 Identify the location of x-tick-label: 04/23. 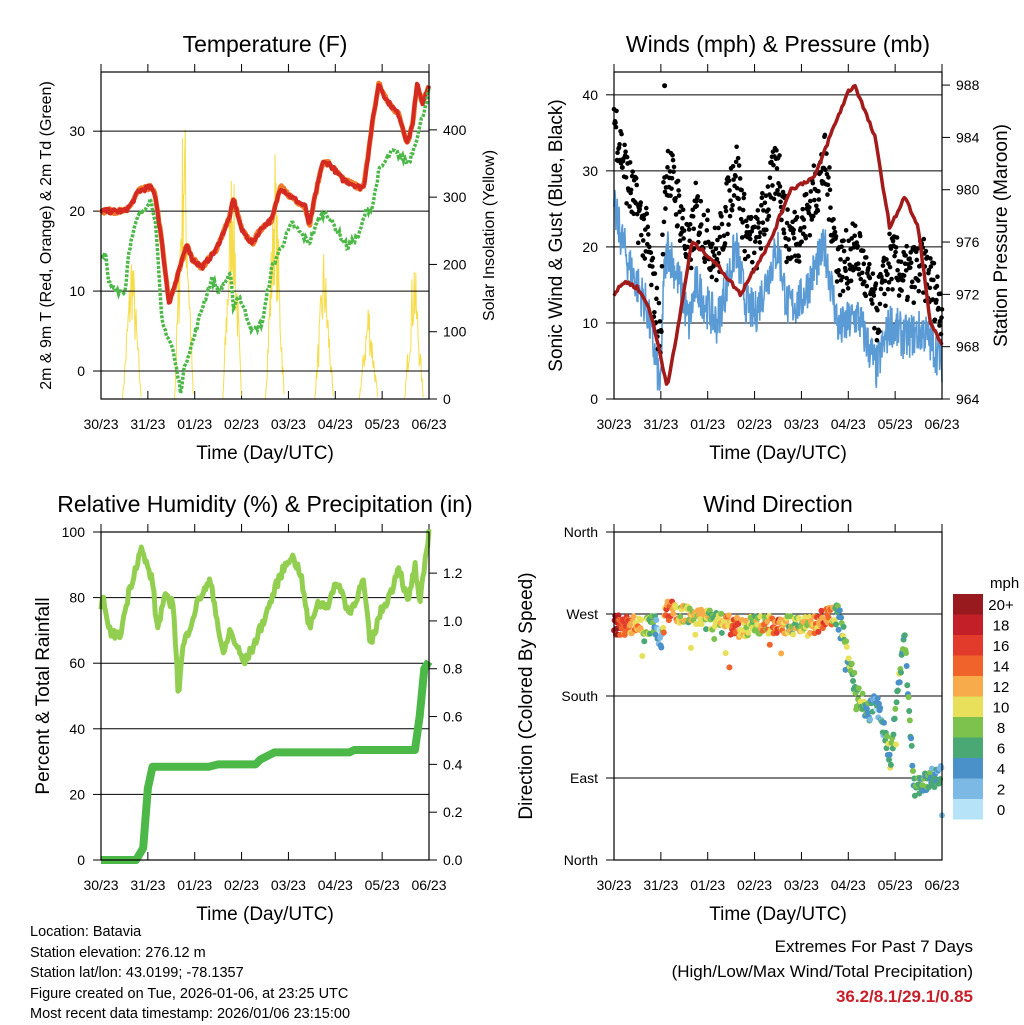
(335, 885).